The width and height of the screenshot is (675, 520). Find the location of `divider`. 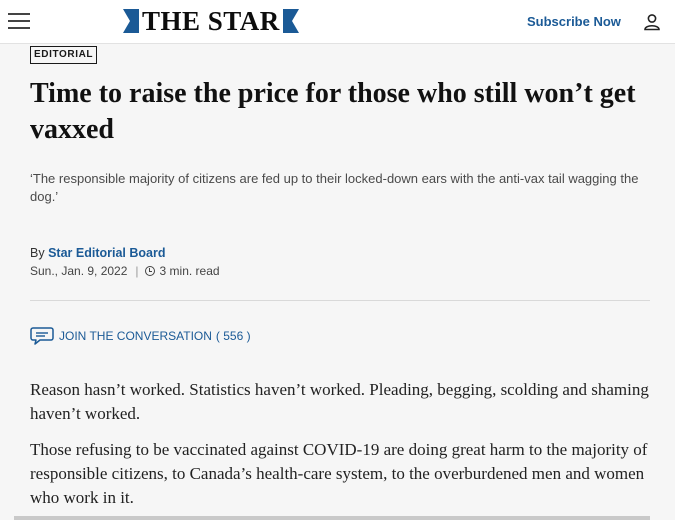

divider is located at coordinates (340, 300).